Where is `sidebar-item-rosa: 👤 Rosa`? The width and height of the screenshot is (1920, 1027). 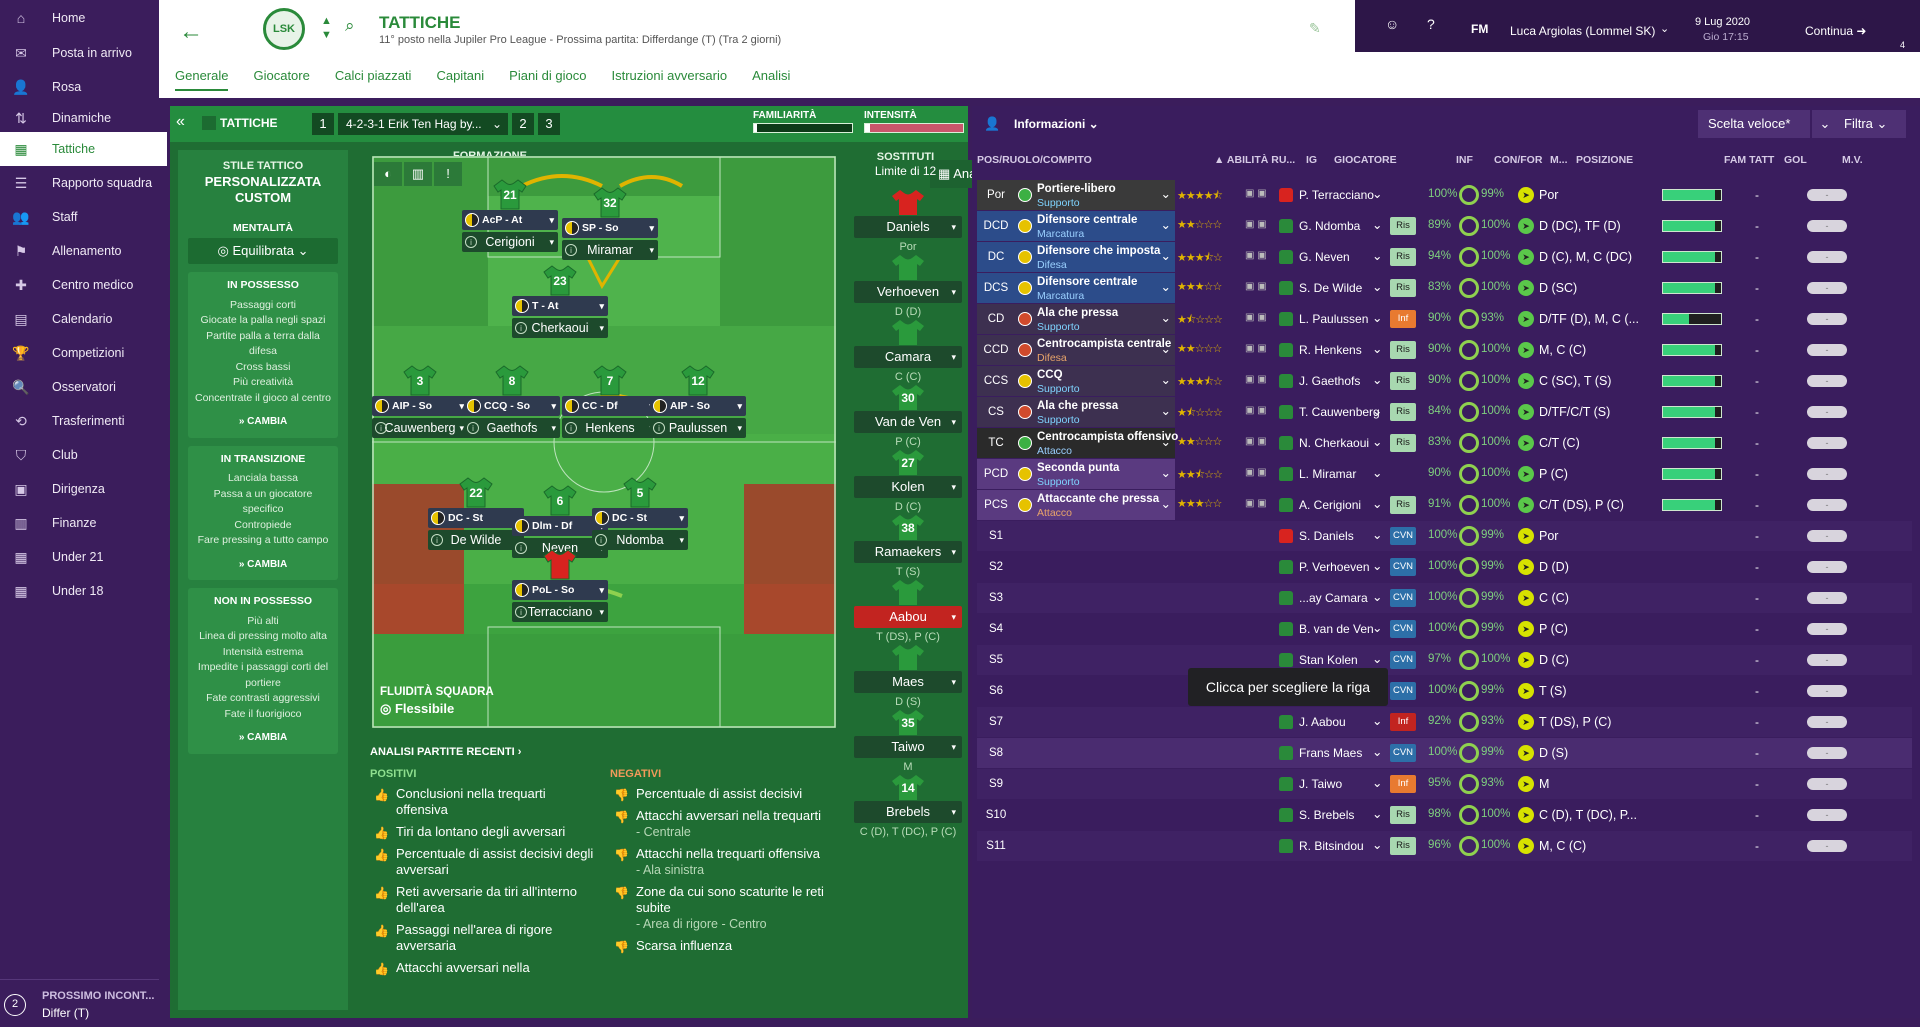
sidebar-item-rosa: 👤 Rosa is located at coordinates (79, 87).